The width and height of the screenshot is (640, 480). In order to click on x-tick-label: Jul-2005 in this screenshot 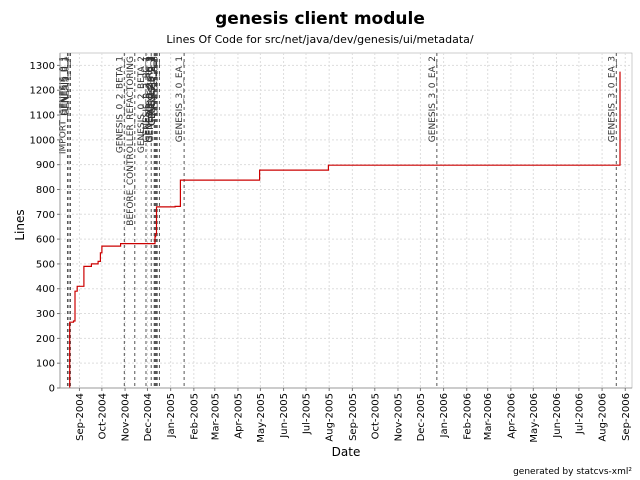, I will do `click(306, 414)`.